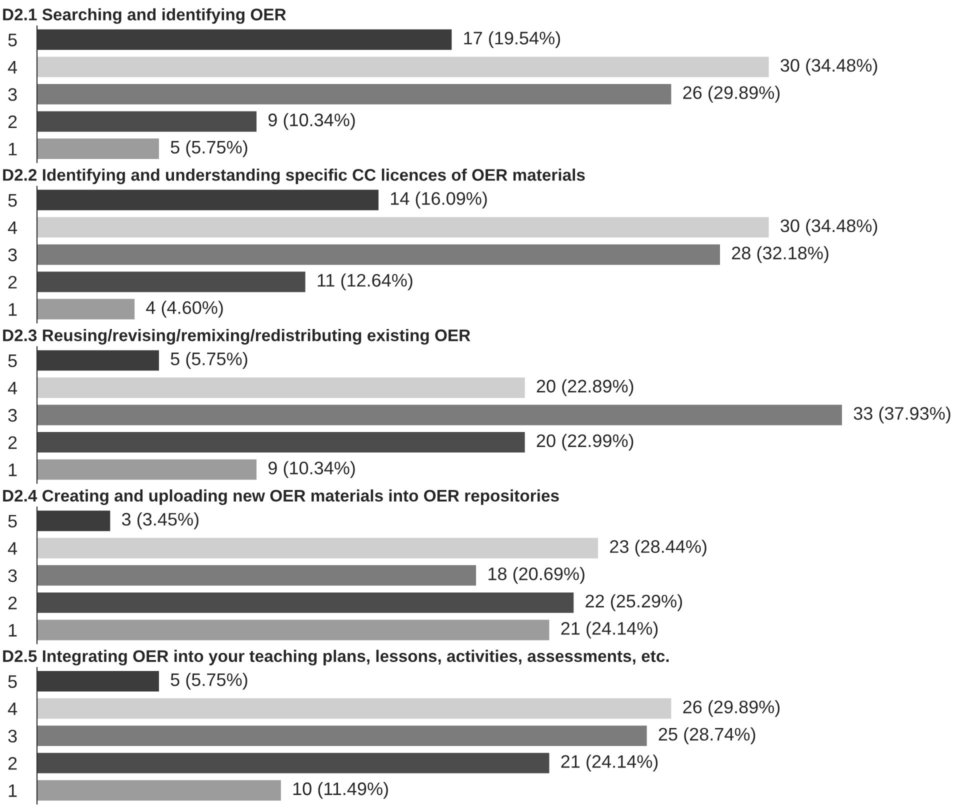 This screenshot has width=977, height=810. What do you see at coordinates (585, 442) in the screenshot?
I see `data-label: 20 (22.99%)` at bounding box center [585, 442].